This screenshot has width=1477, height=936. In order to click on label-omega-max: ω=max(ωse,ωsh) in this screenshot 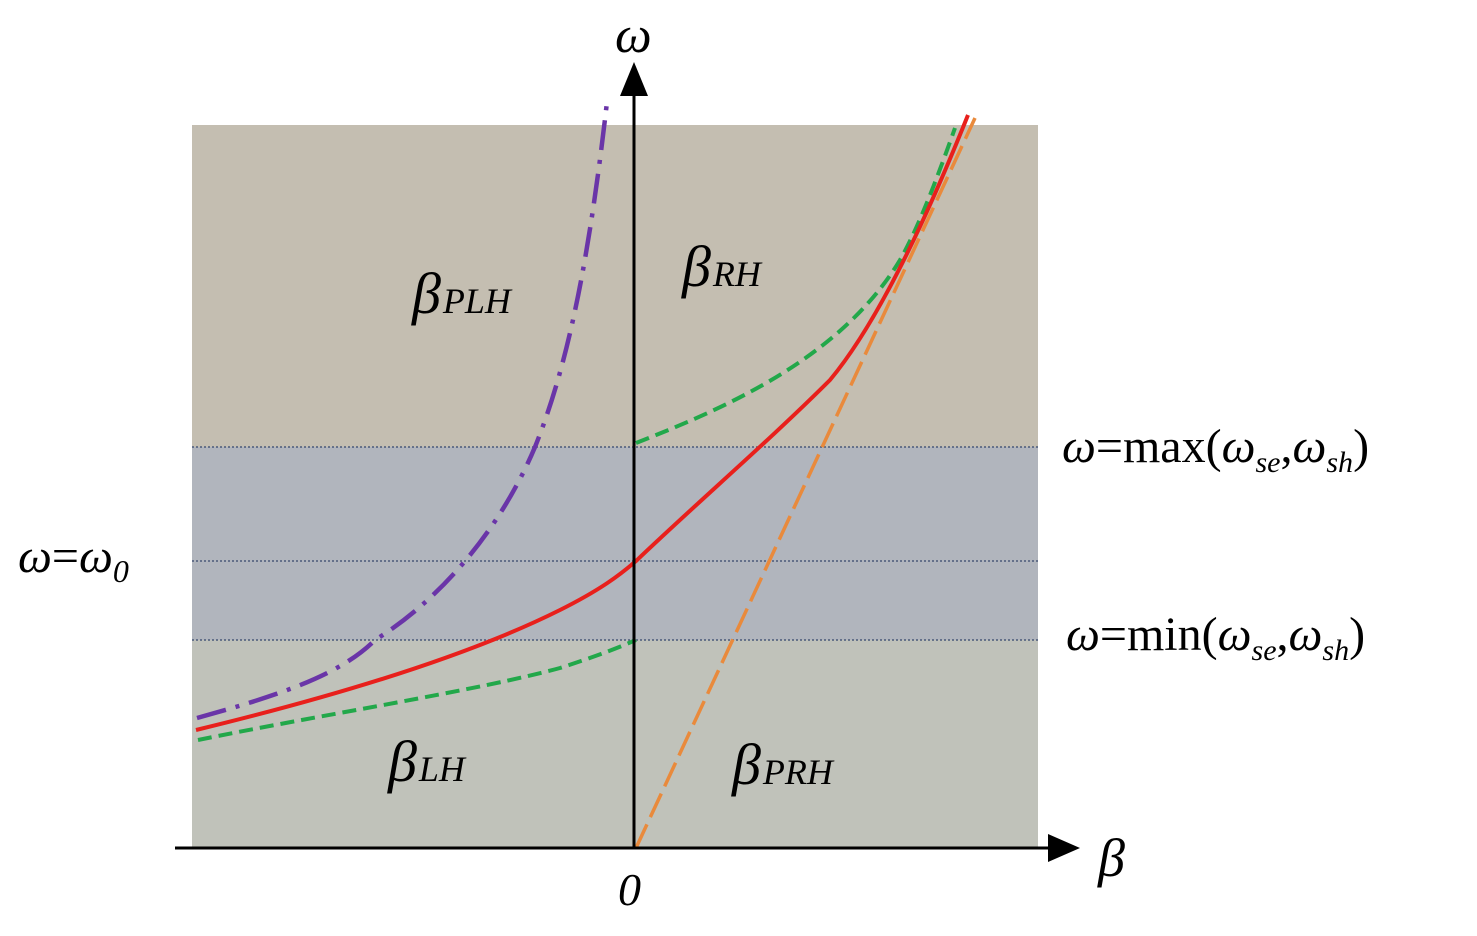, I will do `click(1215, 449)`.